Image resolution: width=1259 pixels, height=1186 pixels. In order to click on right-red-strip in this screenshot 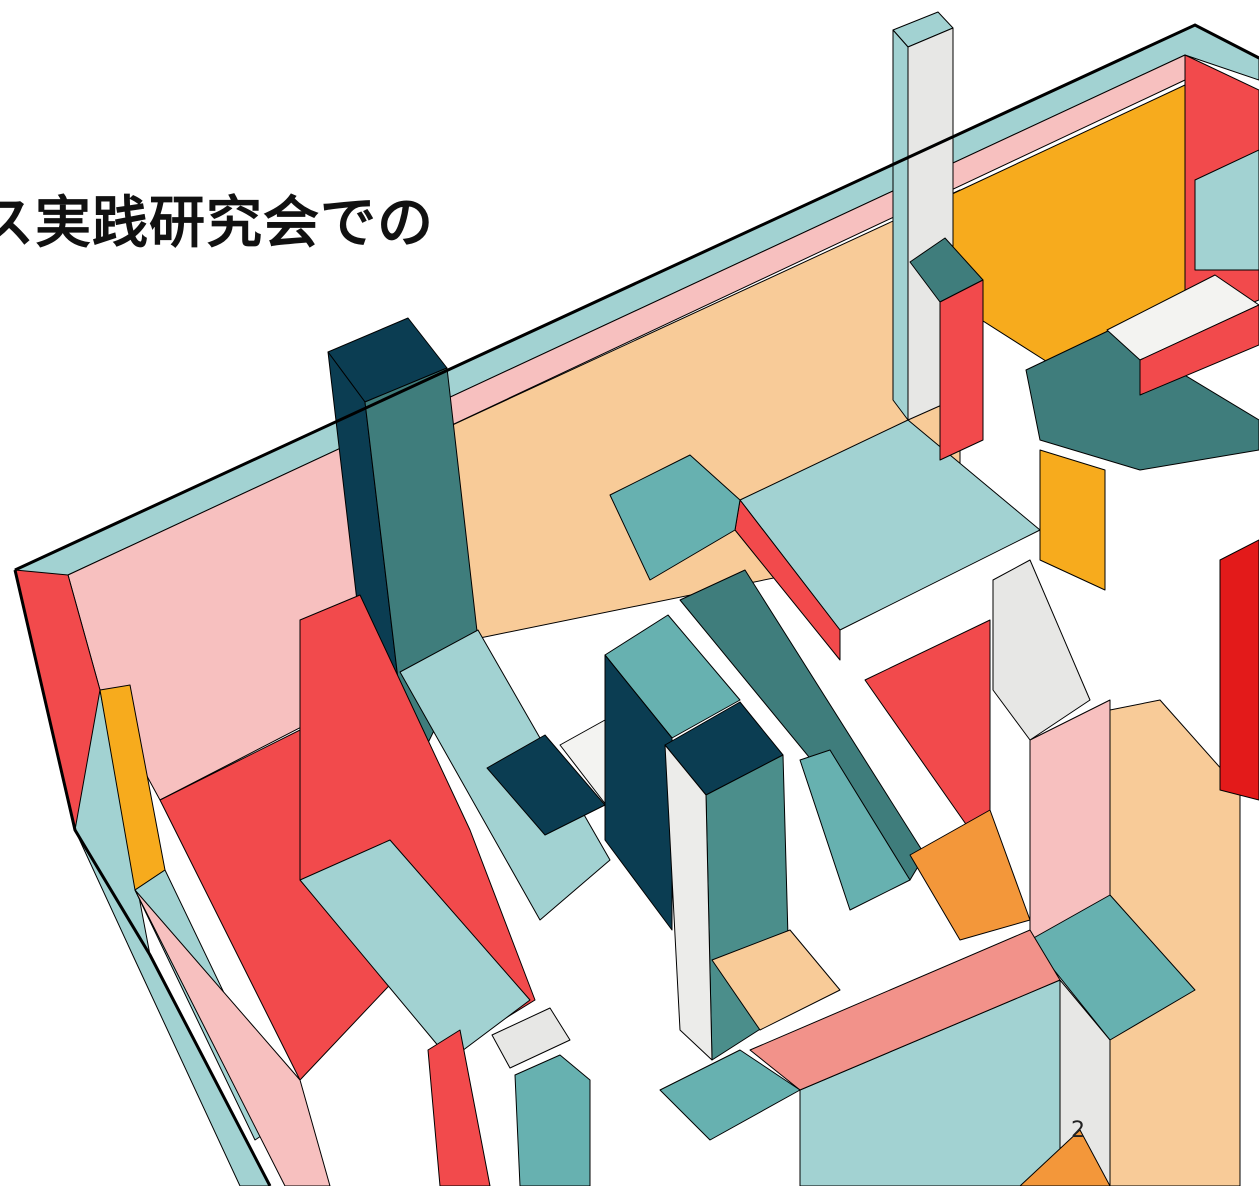, I will do `click(1239, 670)`.